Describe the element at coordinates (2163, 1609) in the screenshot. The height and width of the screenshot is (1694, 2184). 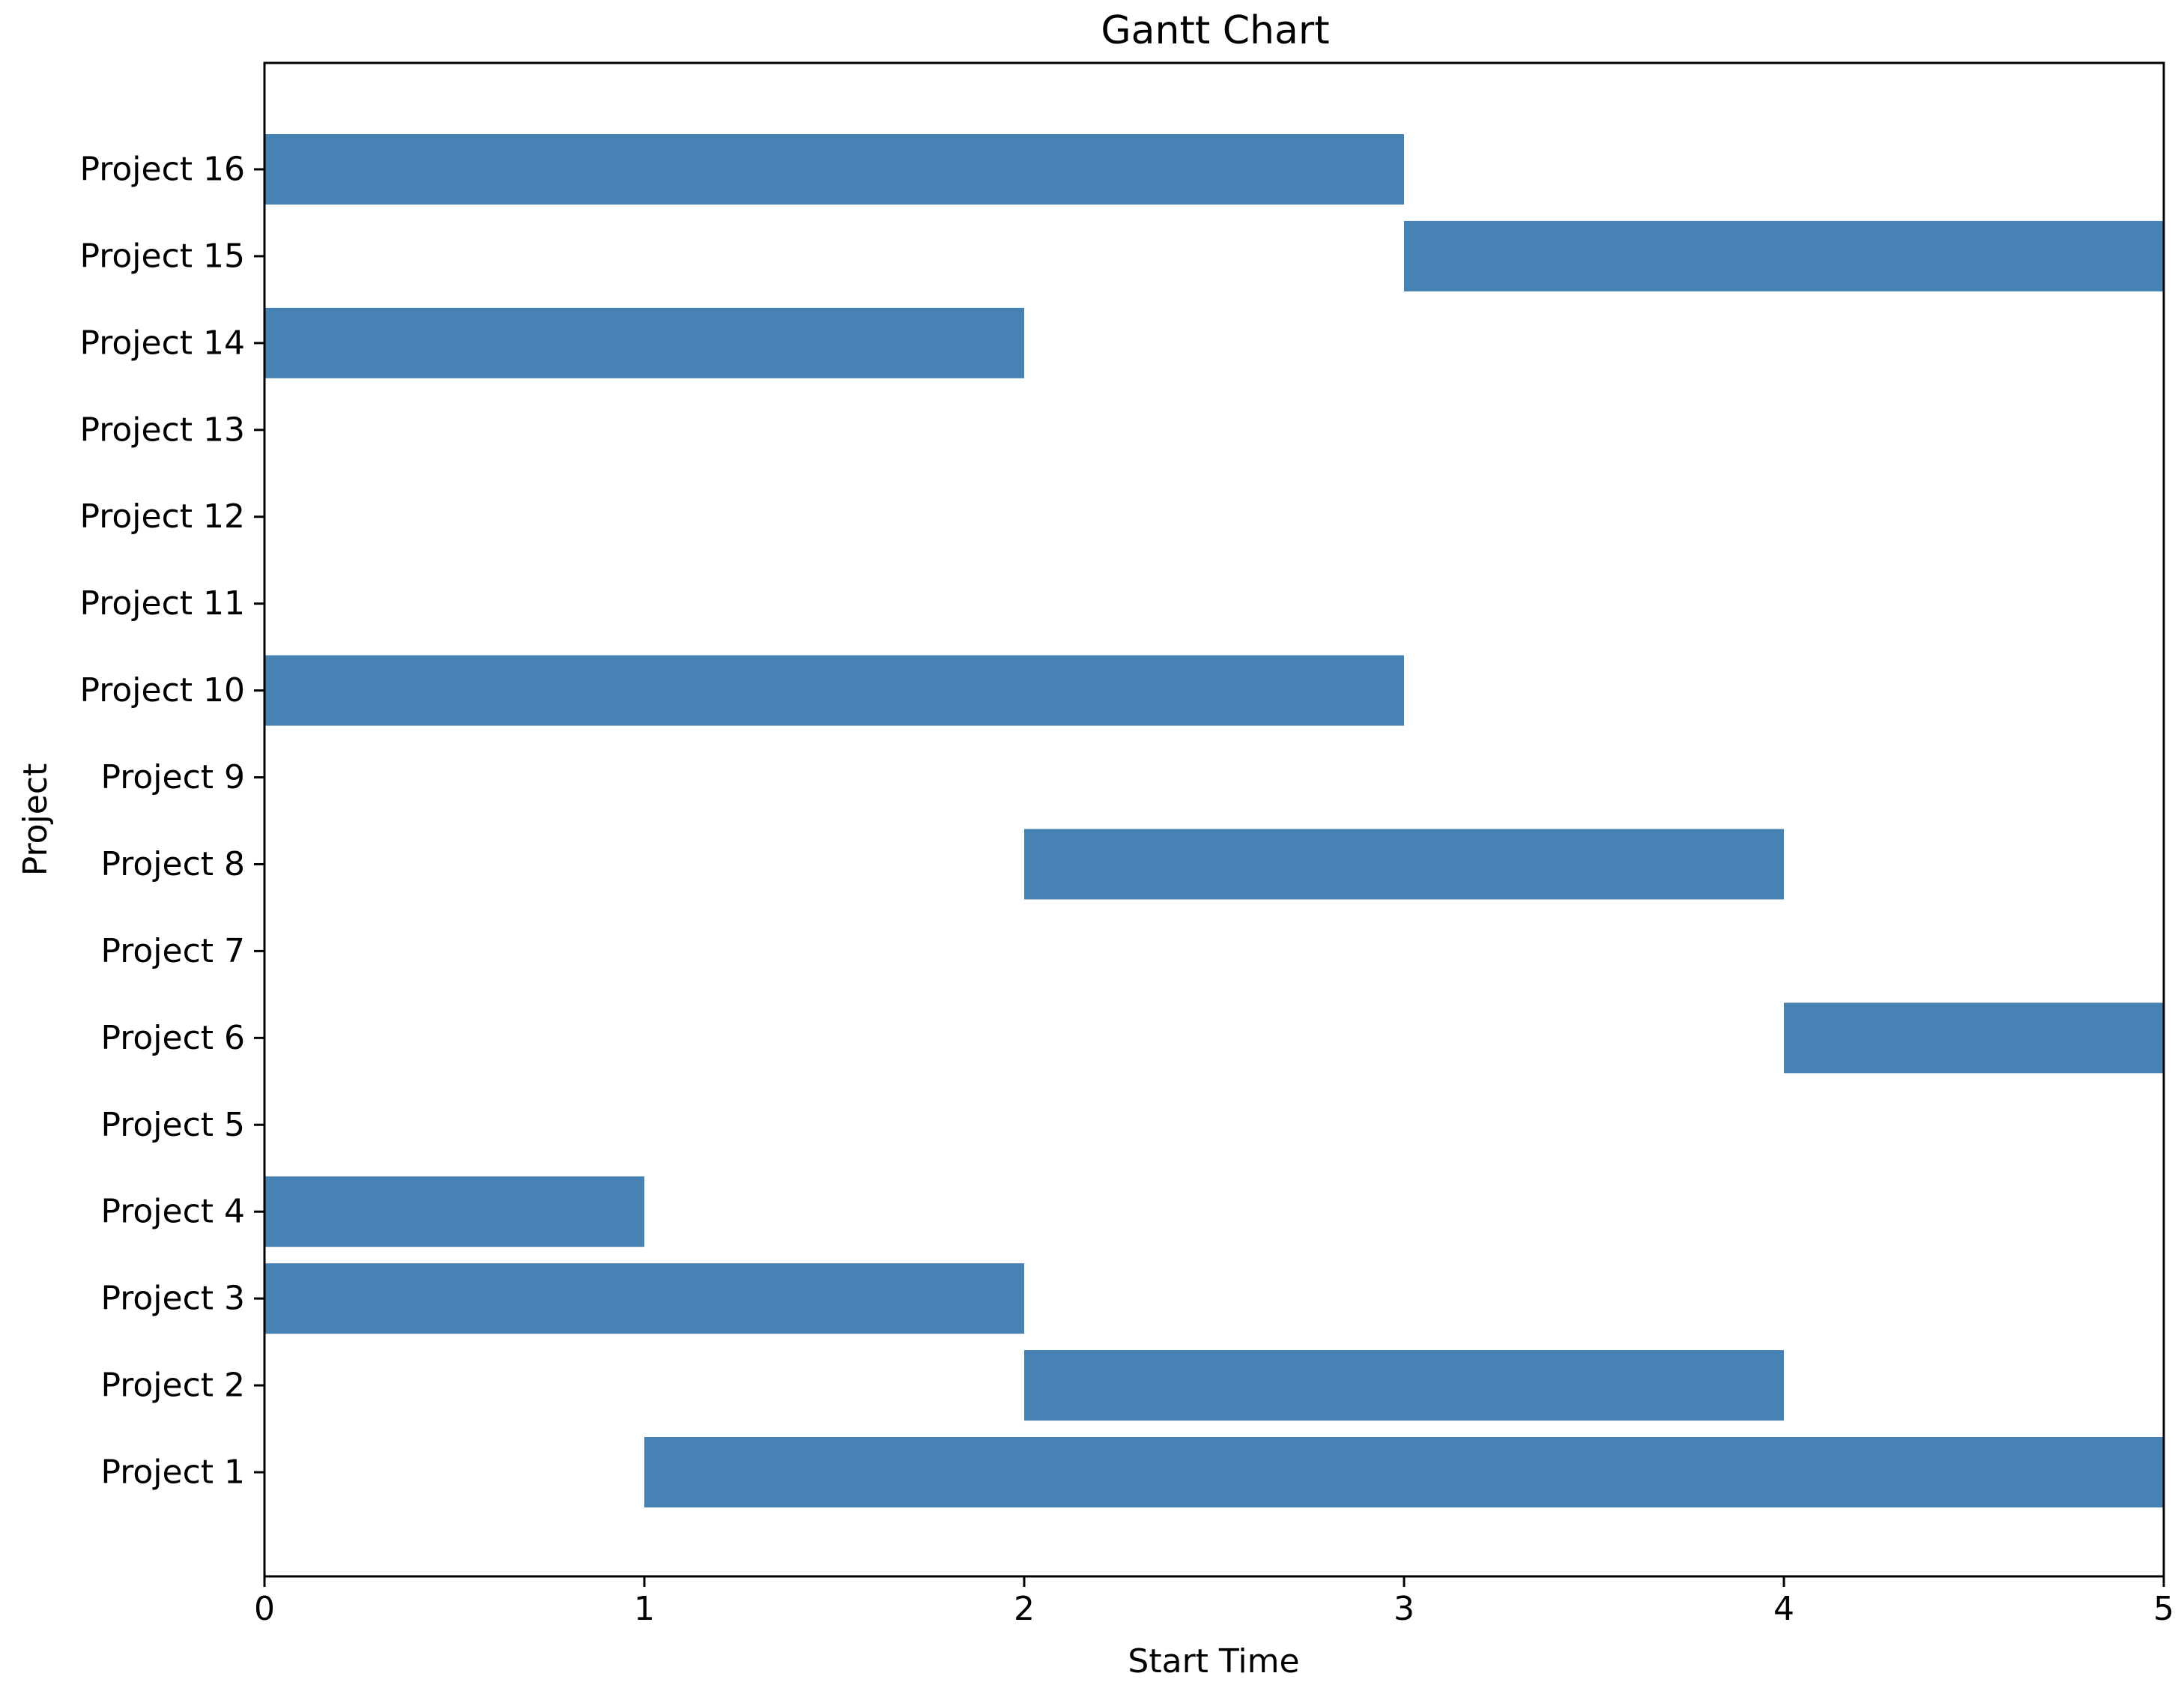
I see `x-tick-label-5: 5` at that location.